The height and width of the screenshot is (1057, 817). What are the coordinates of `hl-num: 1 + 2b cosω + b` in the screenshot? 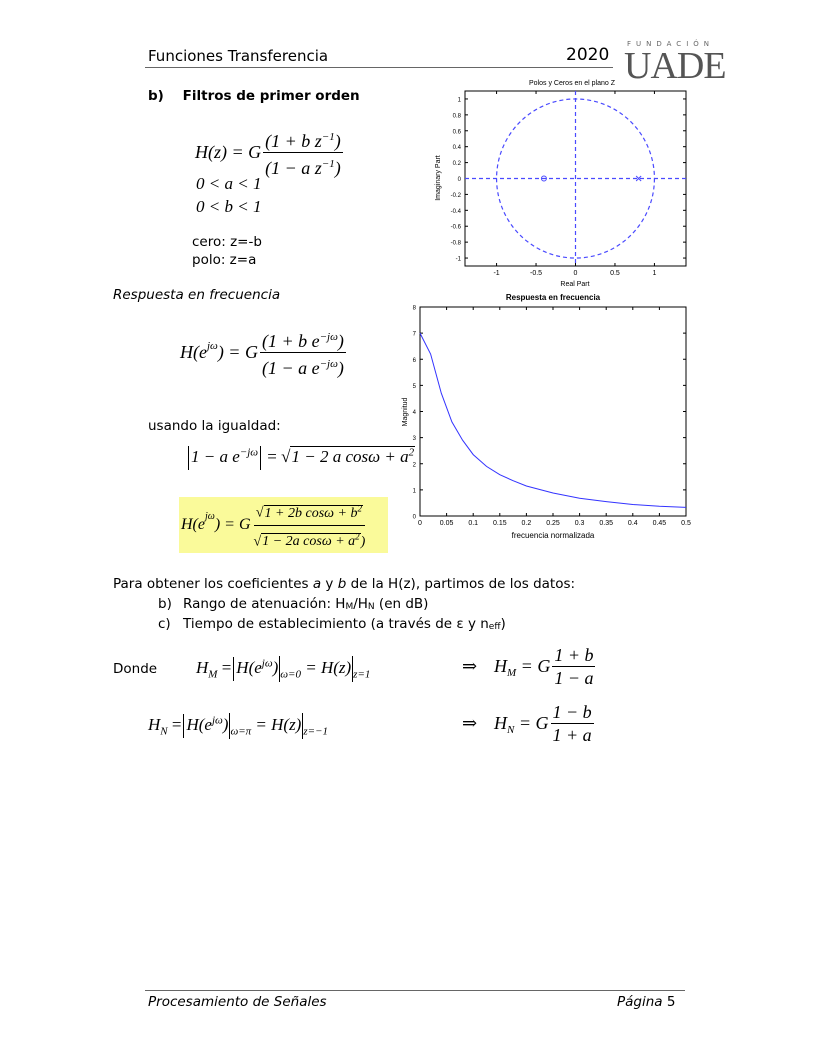 It's located at (311, 513).